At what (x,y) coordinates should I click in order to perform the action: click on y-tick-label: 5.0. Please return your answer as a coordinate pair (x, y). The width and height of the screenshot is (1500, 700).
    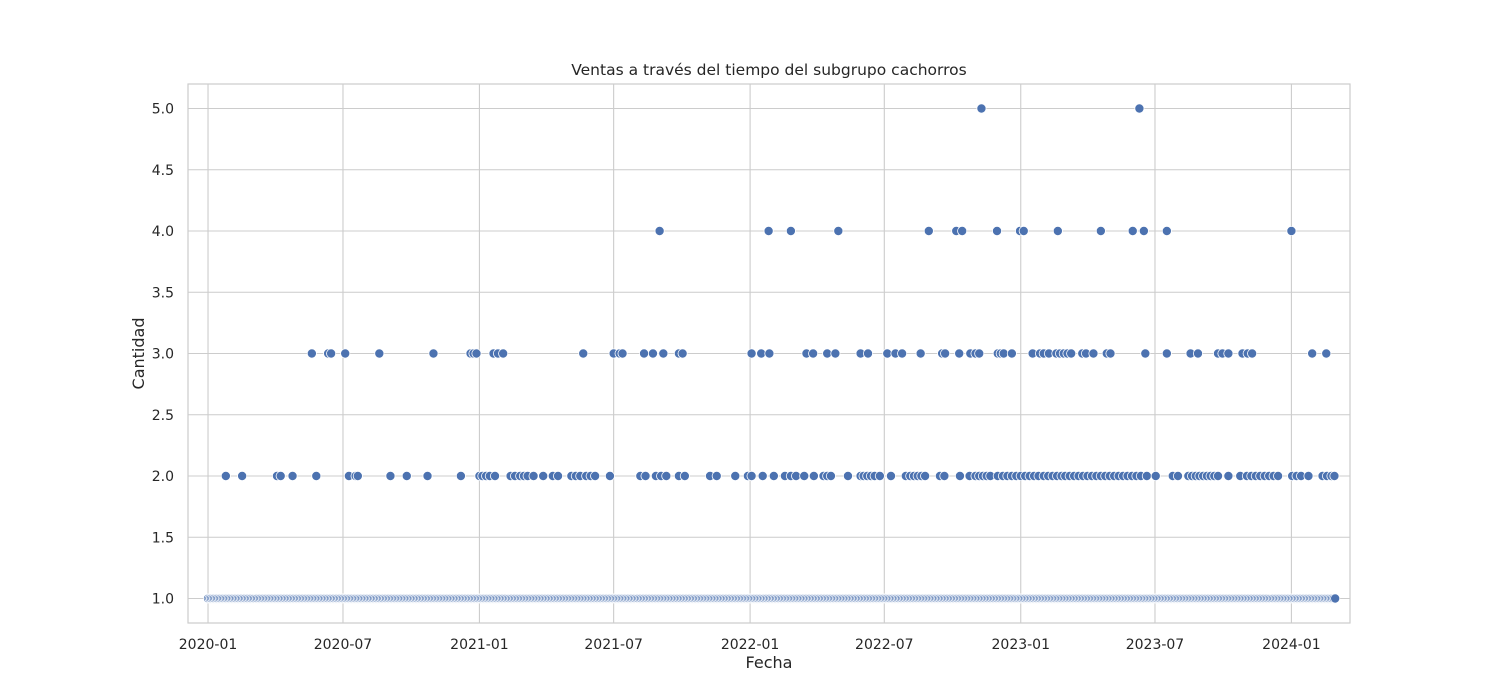
    Looking at the image, I should click on (163, 110).